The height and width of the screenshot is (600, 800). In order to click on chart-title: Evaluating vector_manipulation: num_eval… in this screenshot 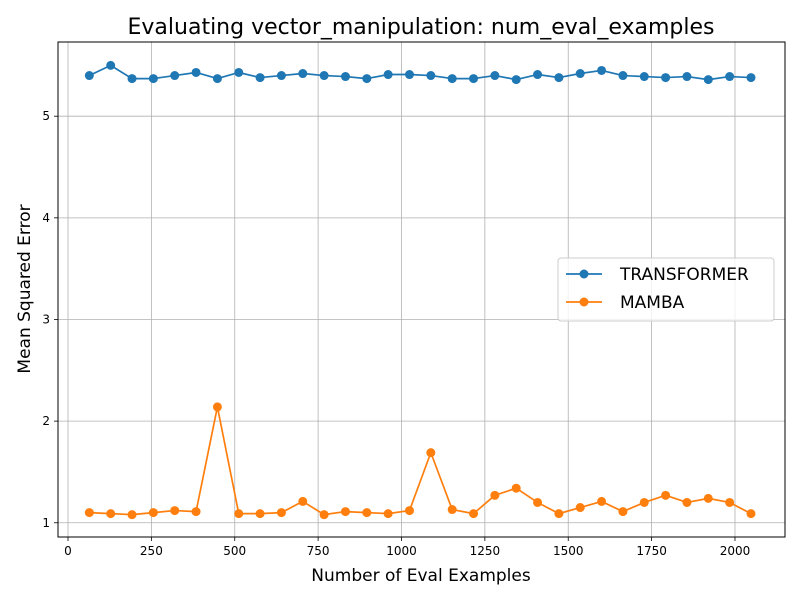, I will do `click(421, 27)`.